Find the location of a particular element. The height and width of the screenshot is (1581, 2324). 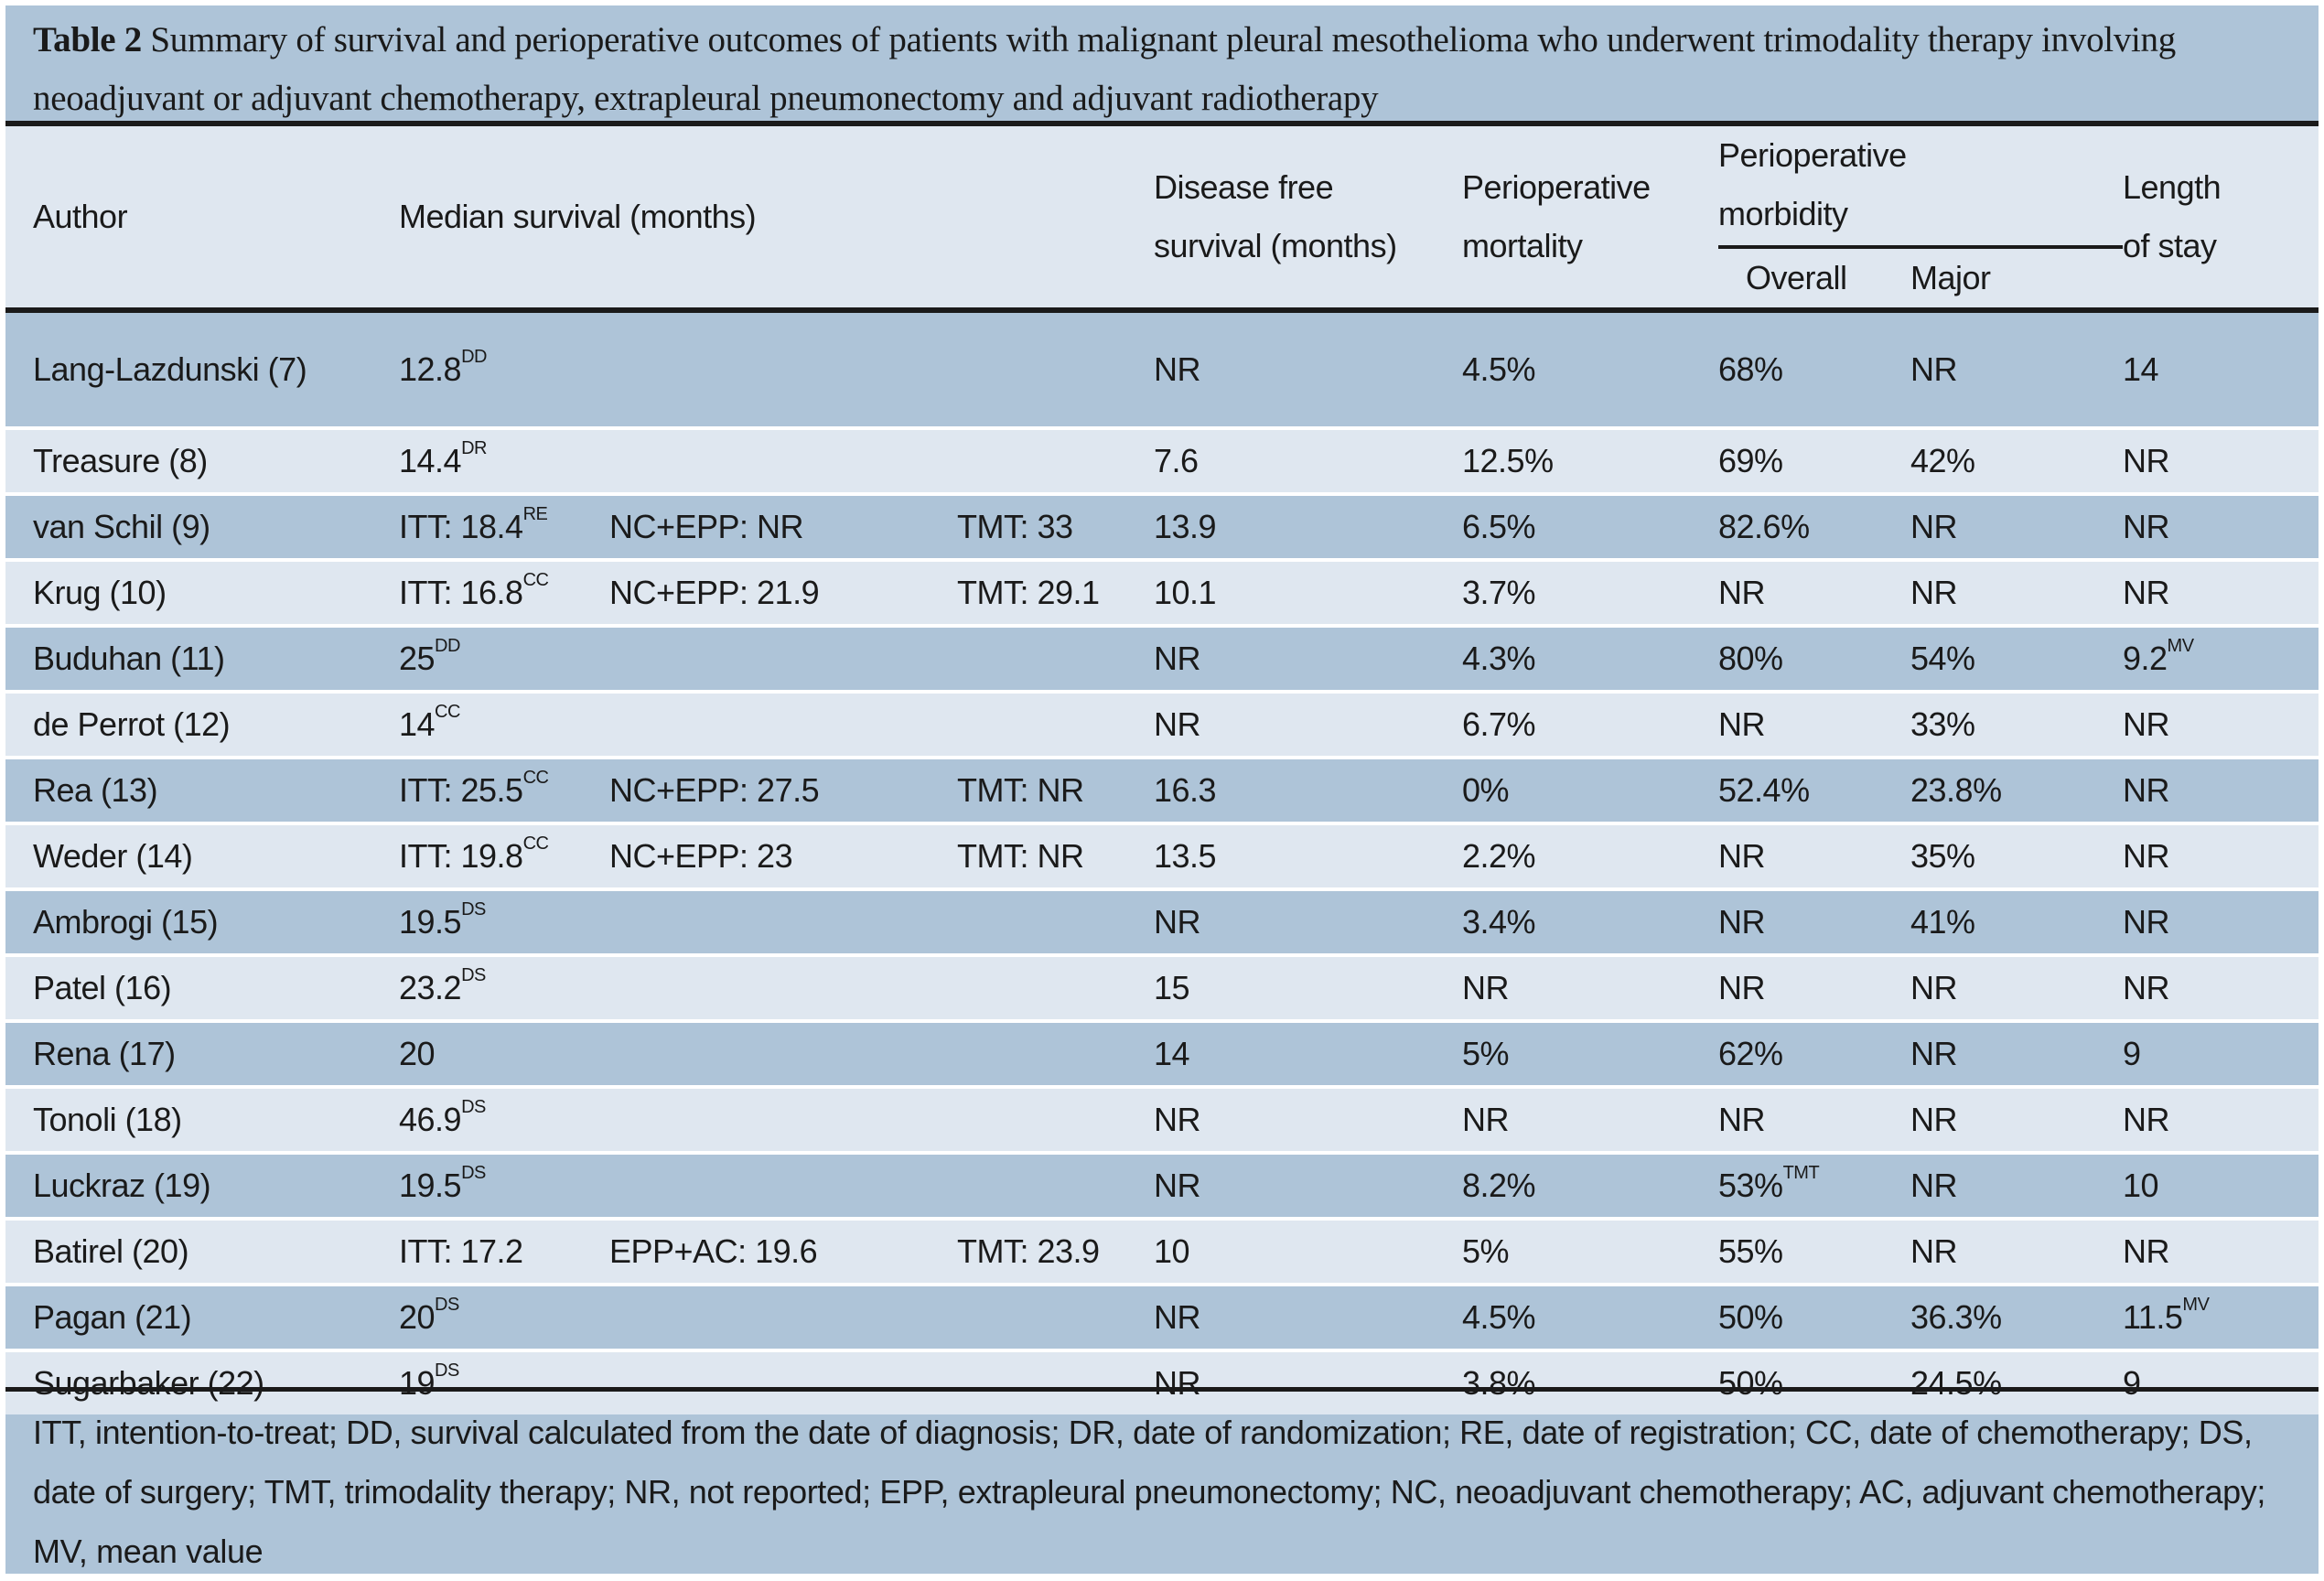

footnote-marker: CC is located at coordinates (535, 778).